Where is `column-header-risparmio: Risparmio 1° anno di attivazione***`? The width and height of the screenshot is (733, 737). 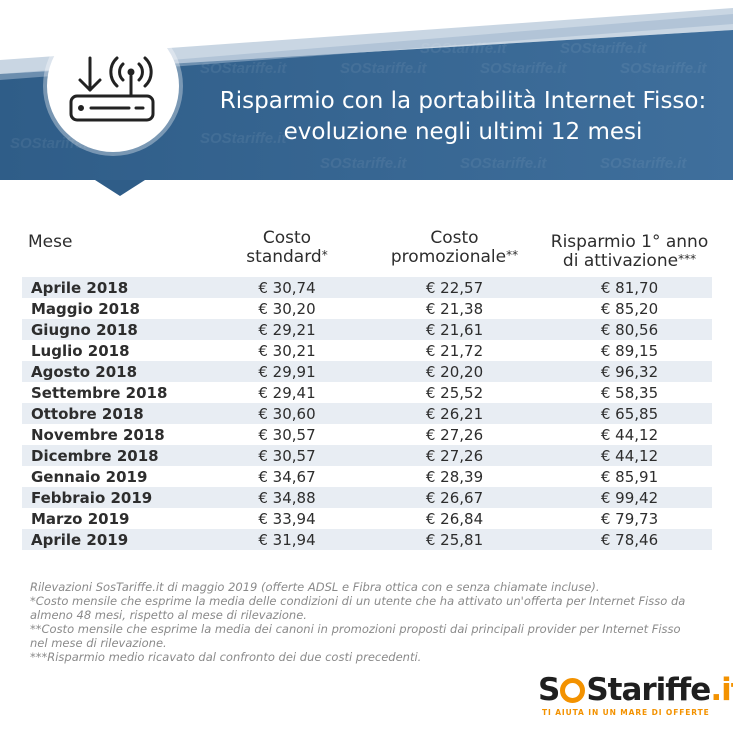
column-header-risparmio: Risparmio 1° anno di attivazione*** is located at coordinates (629, 252).